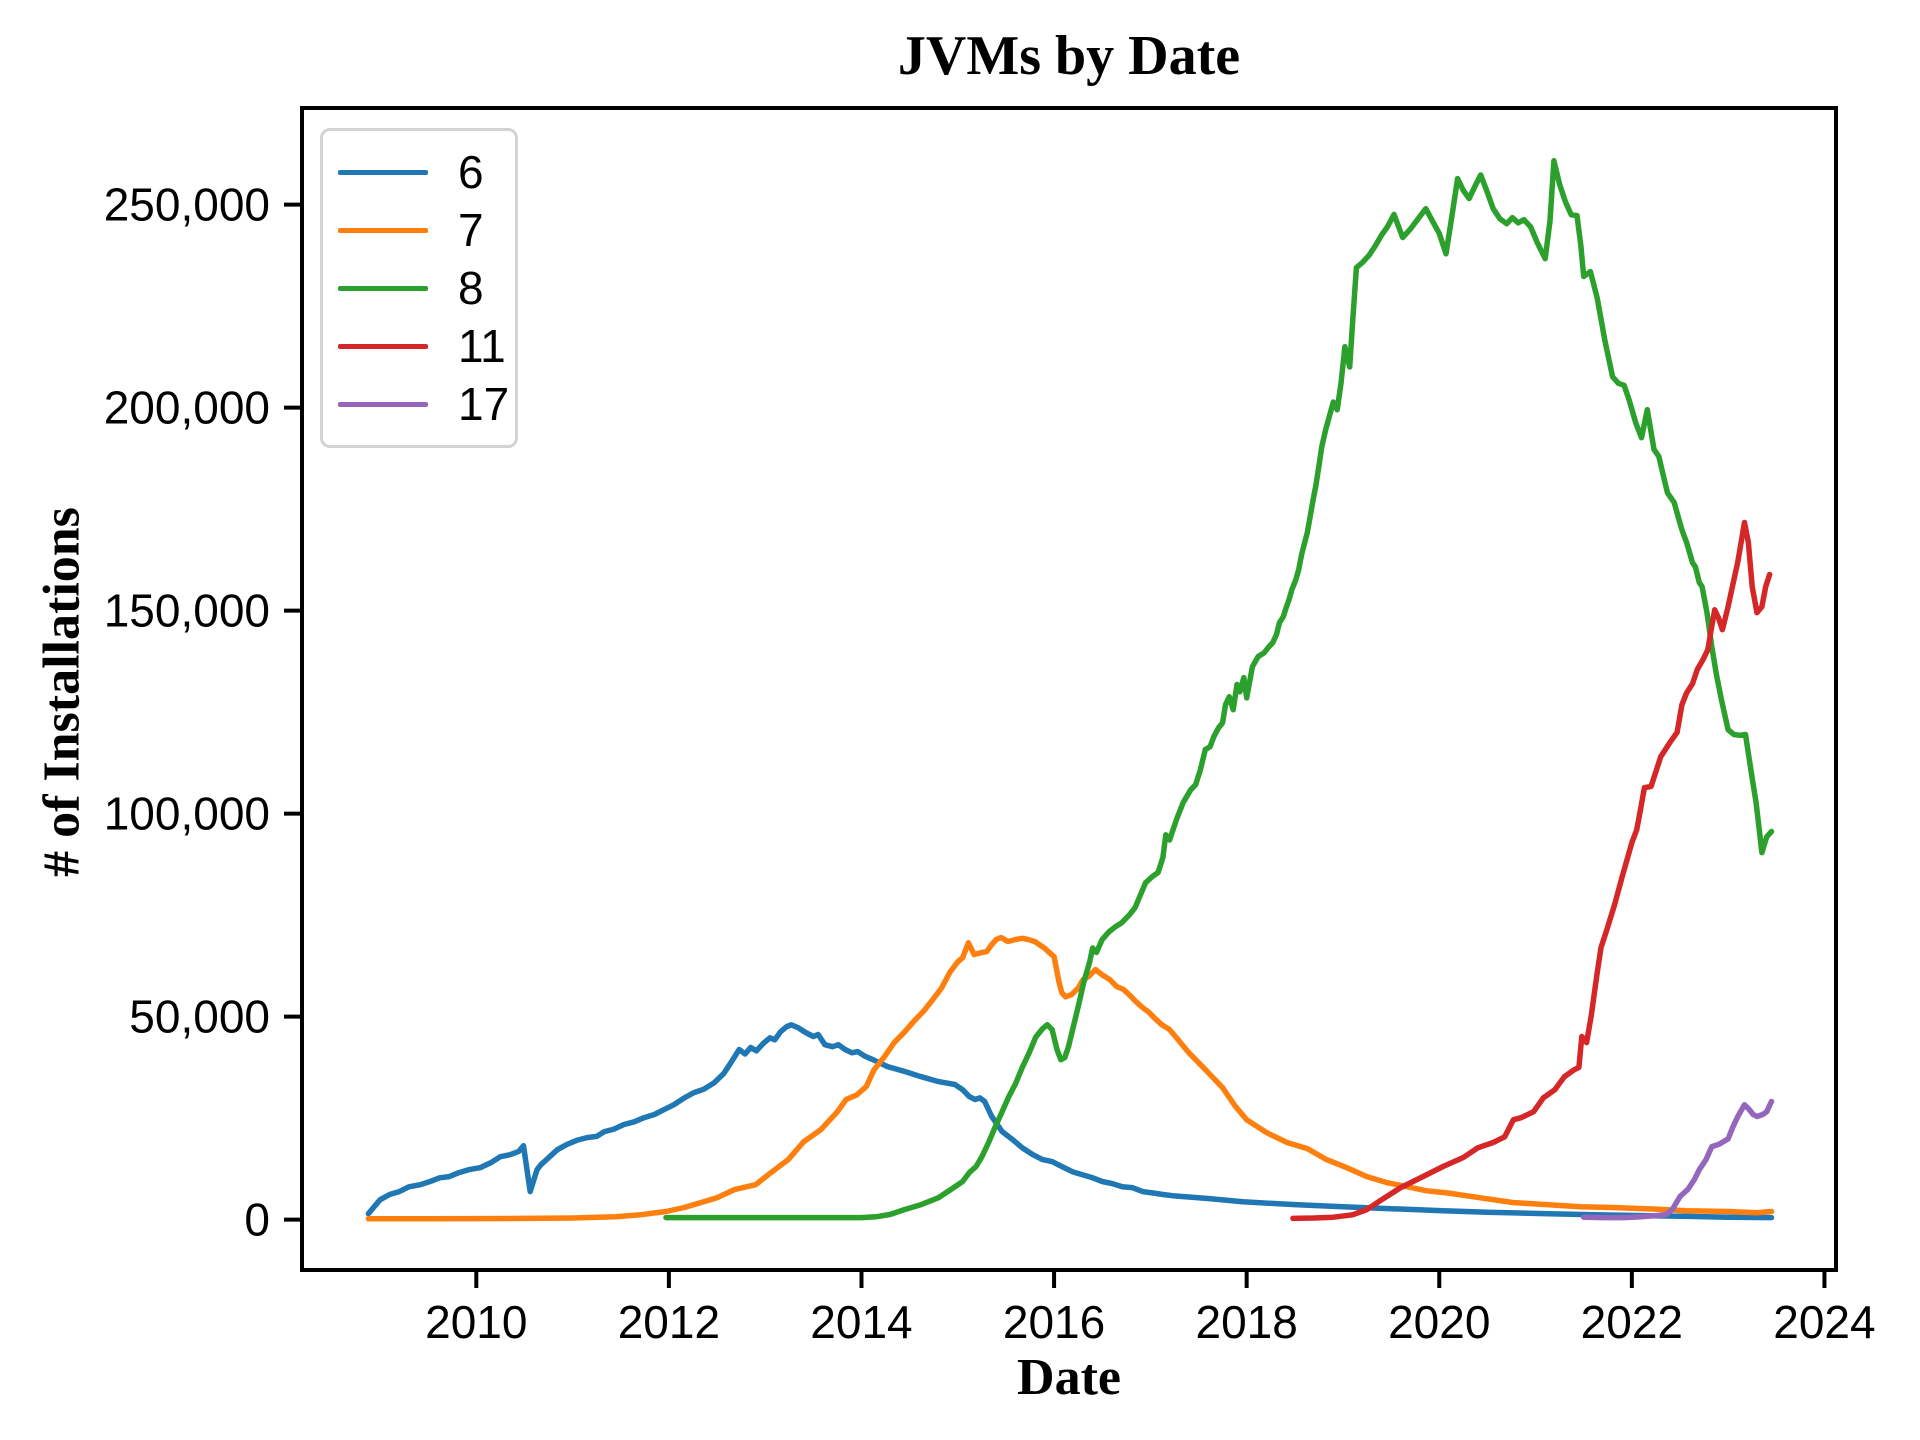  I want to click on legend-label: 11, so click(482, 346).